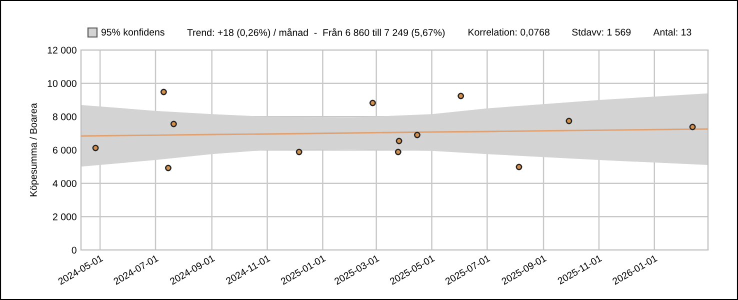 This screenshot has width=738, height=300. What do you see at coordinates (74, 250) in the screenshot?
I see `y-tick-label: 0` at bounding box center [74, 250].